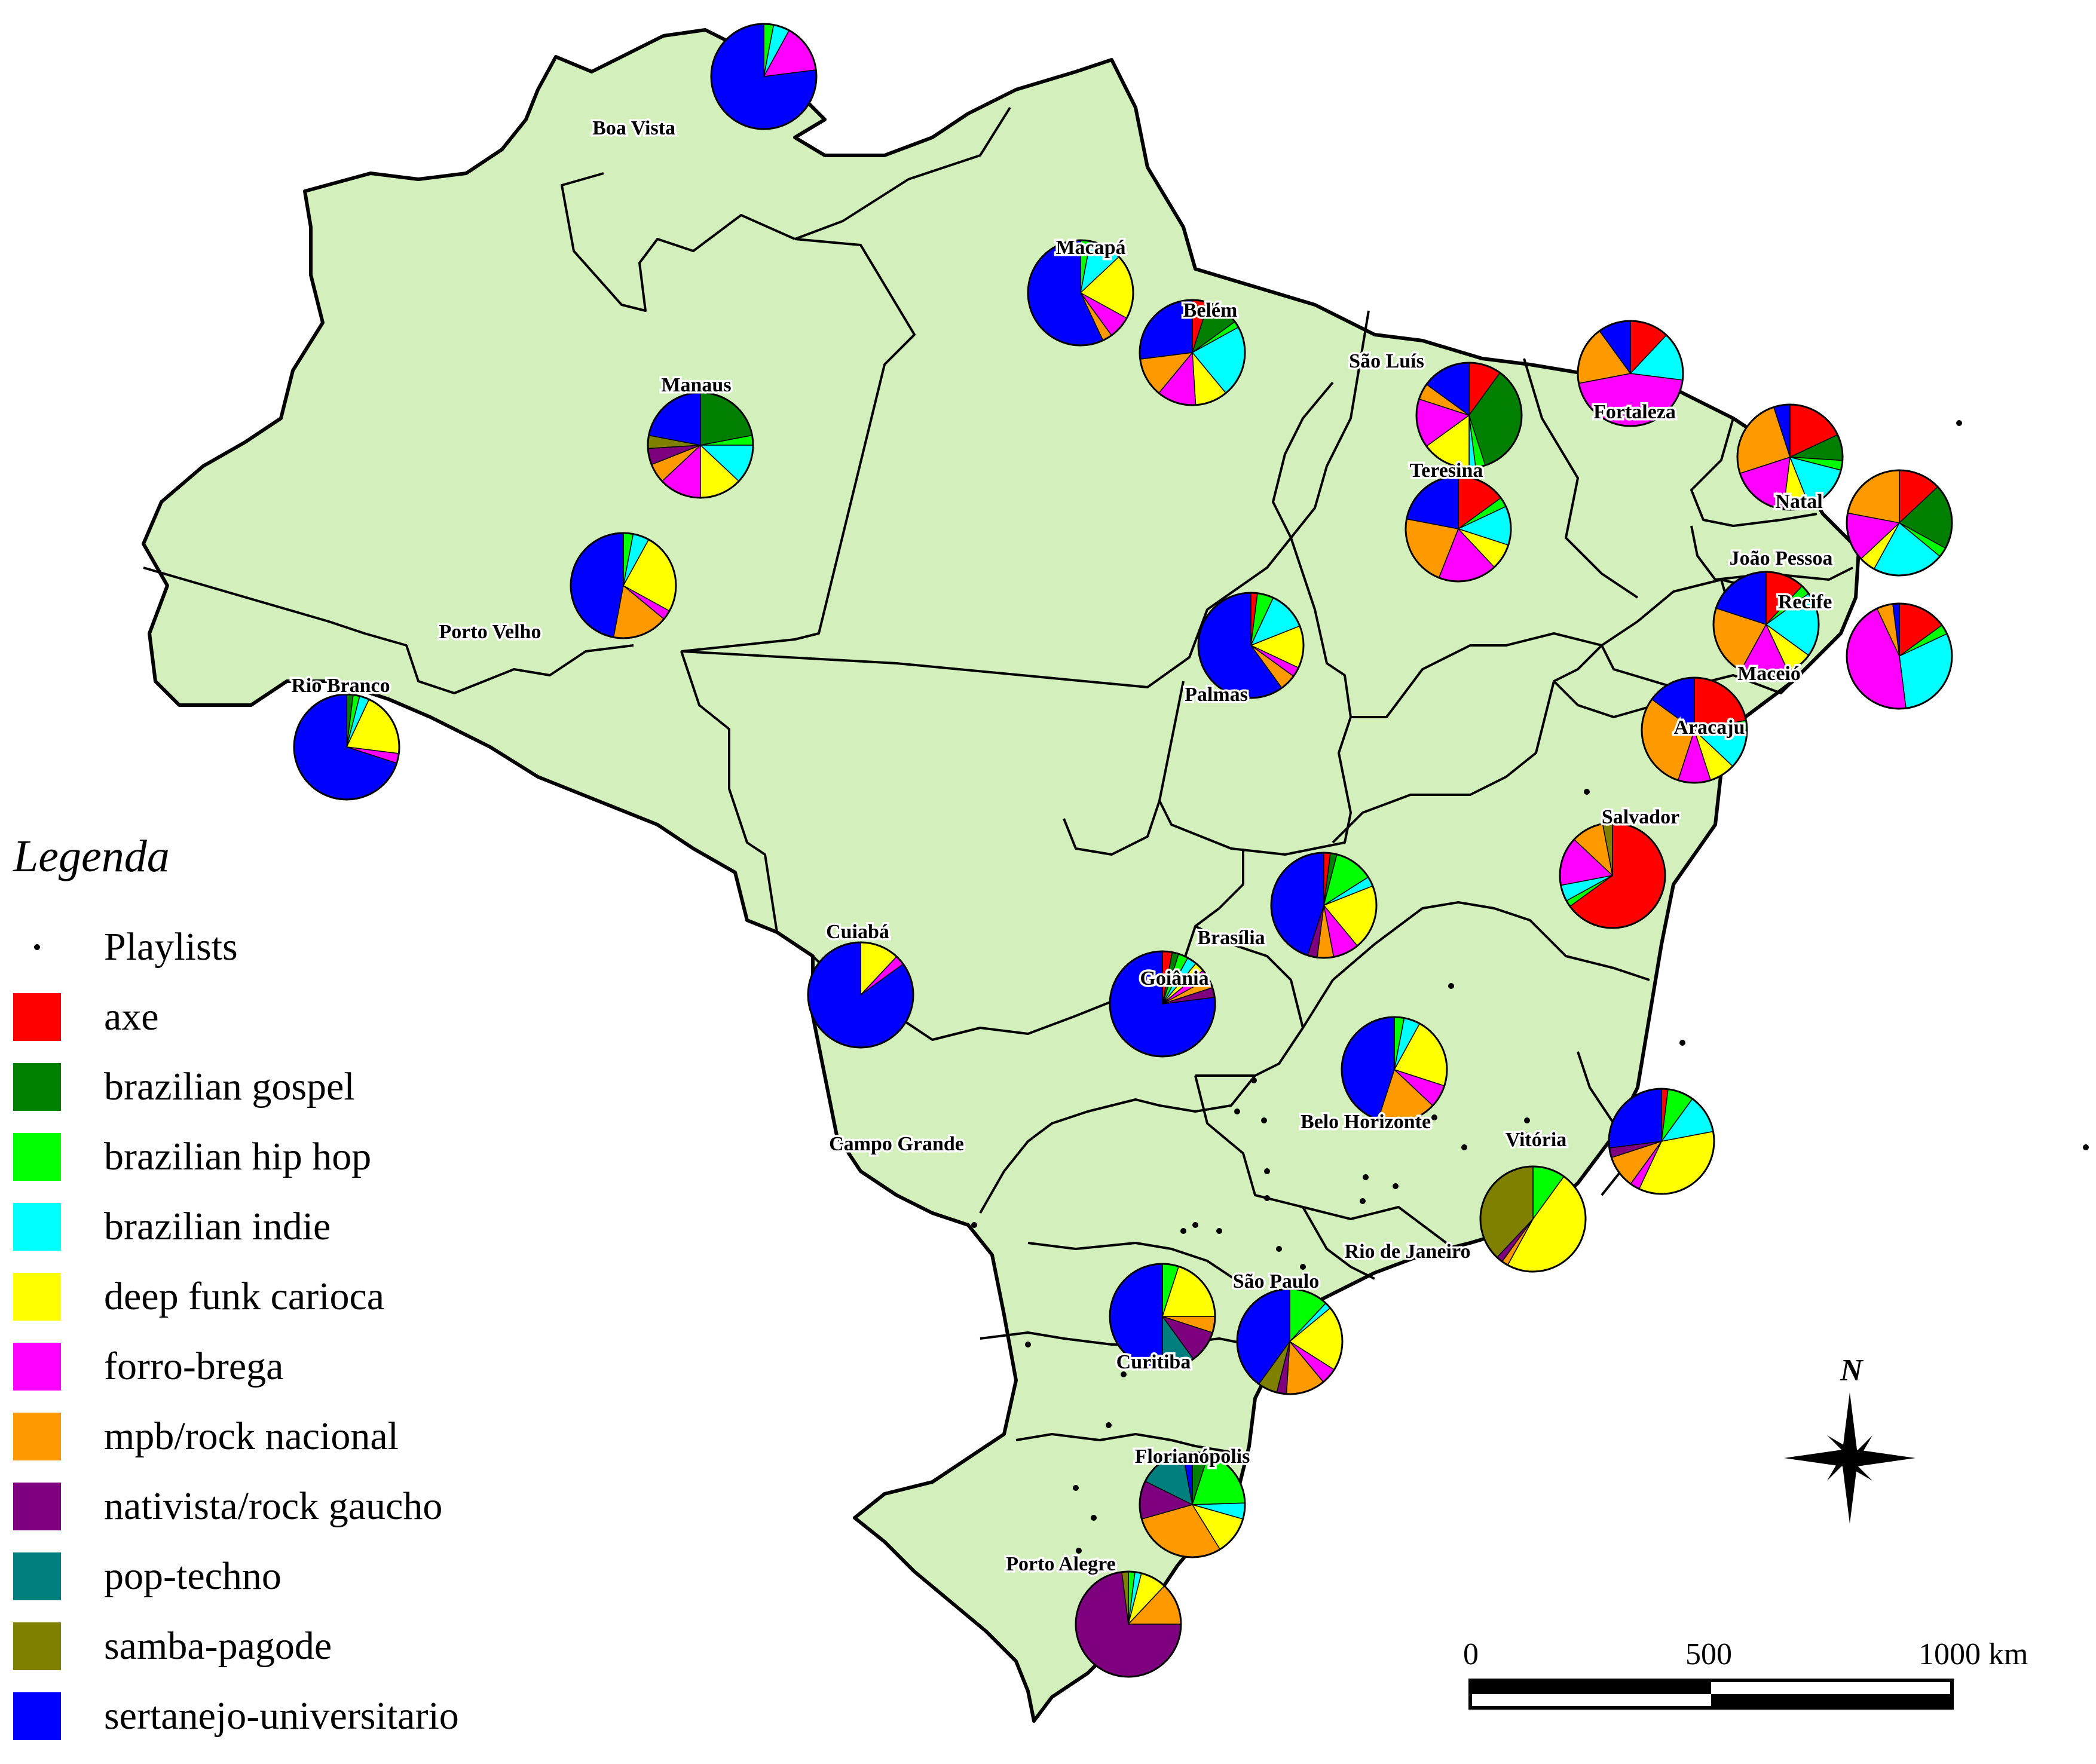  What do you see at coordinates (1153, 1362) in the screenshot?
I see `city-label-Curitiba: Curitiba` at bounding box center [1153, 1362].